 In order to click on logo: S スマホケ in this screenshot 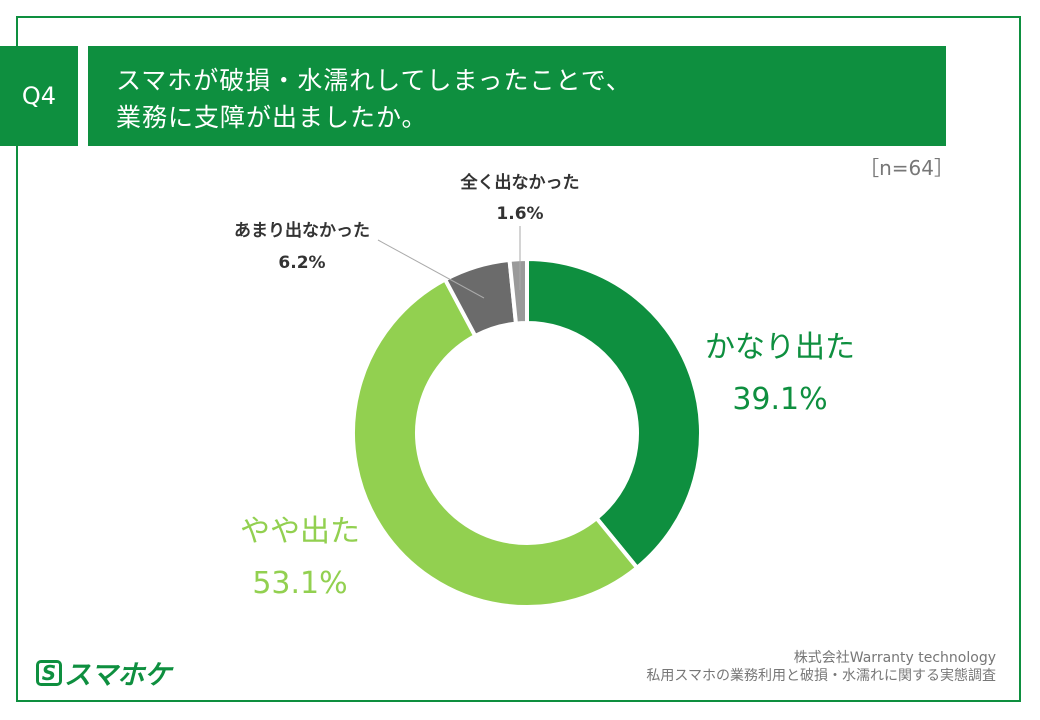, I will do `click(103, 672)`.